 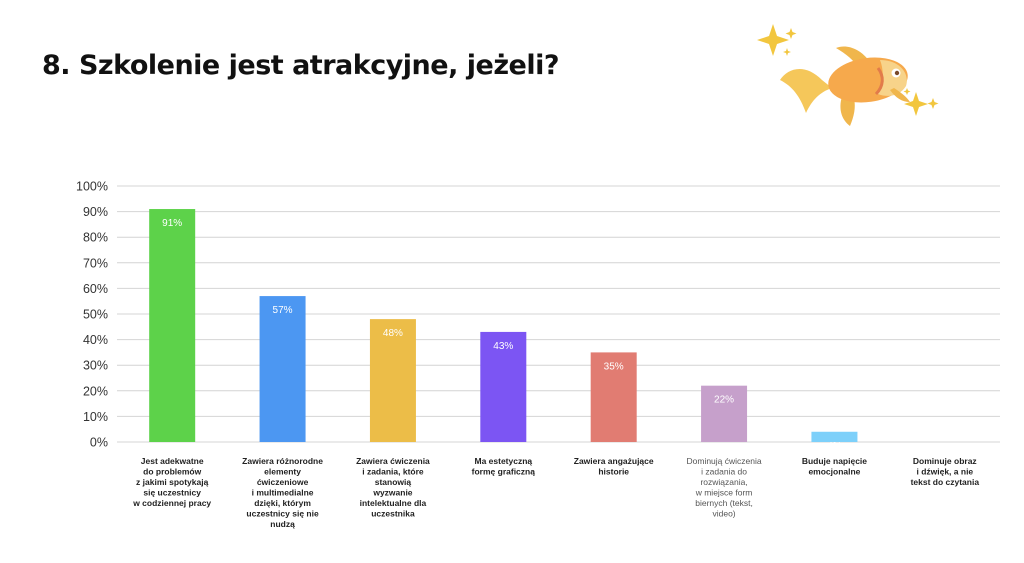 What do you see at coordinates (834, 446) in the screenshot?
I see `bar-value-label: 4%` at bounding box center [834, 446].